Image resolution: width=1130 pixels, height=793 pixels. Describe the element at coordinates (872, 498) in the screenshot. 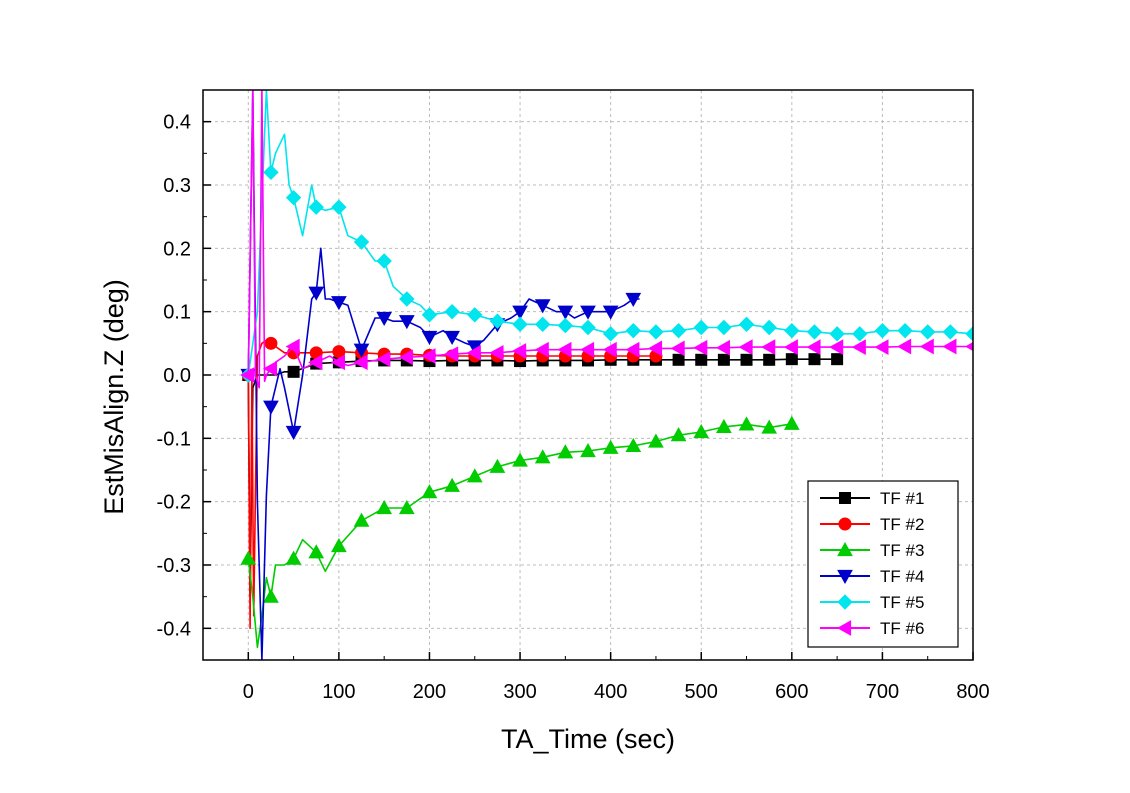

I see `legend-item: TF #1` at that location.